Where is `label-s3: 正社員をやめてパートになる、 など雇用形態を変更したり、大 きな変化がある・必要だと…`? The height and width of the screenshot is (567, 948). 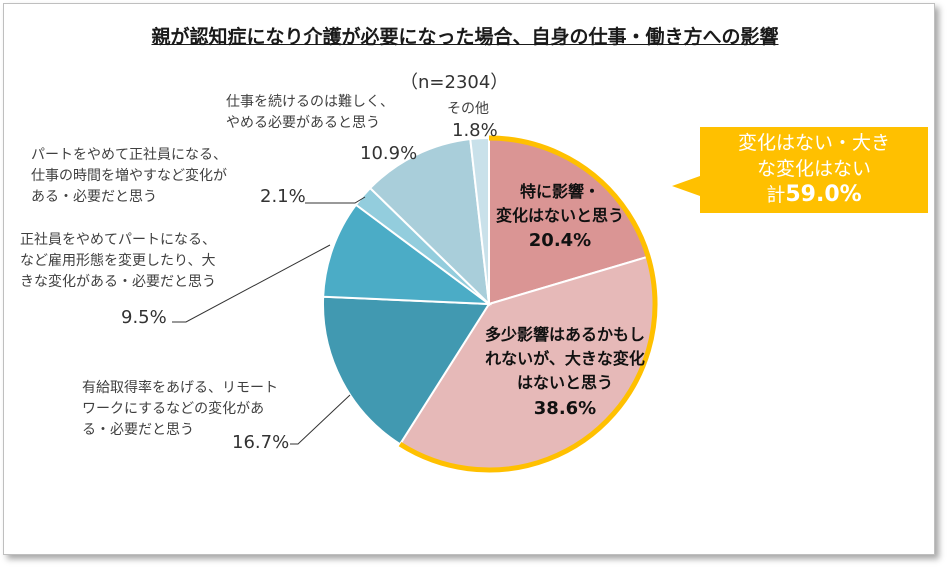 label-s3: 正社員をやめてパートになる、 など雇用形態を変更したり、大 きな変化がある・必要だと… is located at coordinates (118, 261).